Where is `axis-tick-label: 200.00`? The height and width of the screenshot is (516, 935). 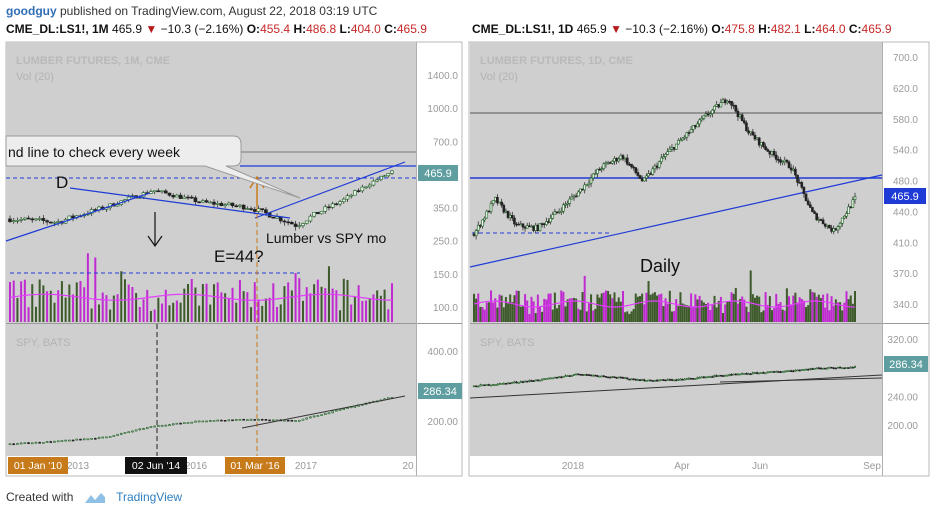
axis-tick-label: 200.00 is located at coordinates (902, 426).